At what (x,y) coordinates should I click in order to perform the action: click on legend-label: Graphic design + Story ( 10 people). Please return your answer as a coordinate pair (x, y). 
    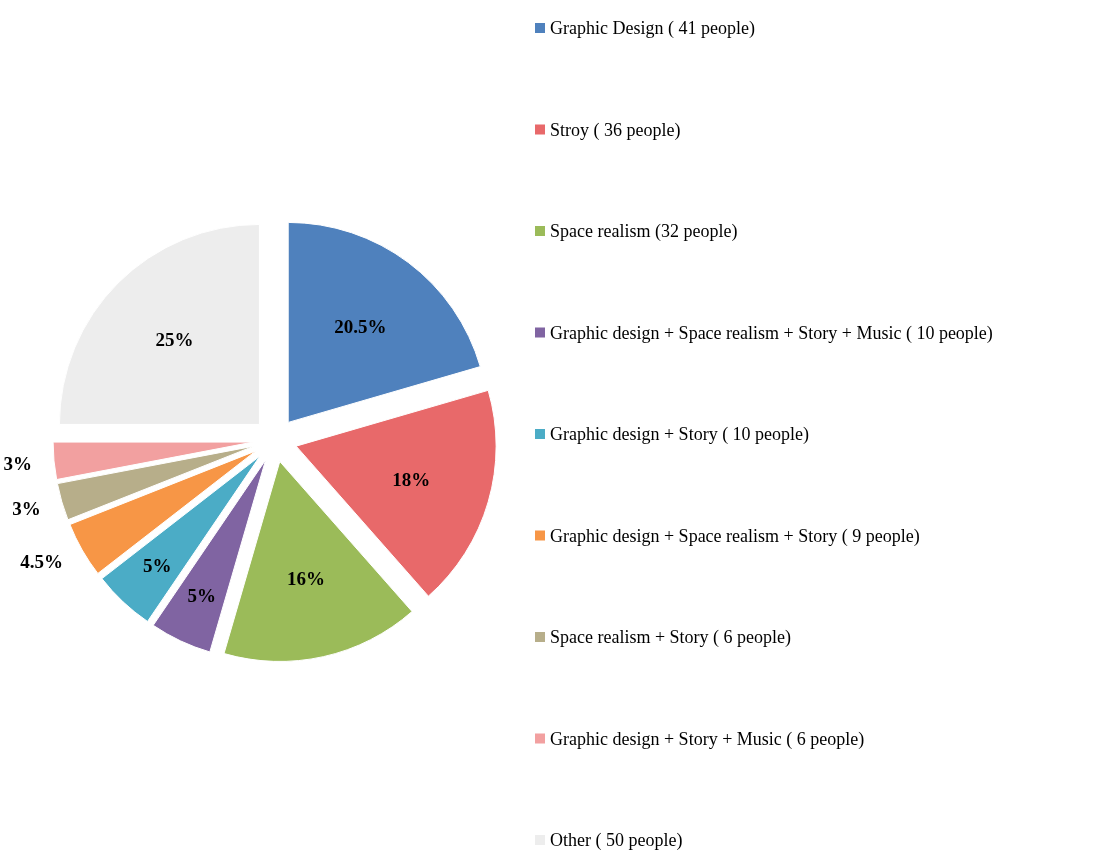
    Looking at the image, I should click on (680, 435).